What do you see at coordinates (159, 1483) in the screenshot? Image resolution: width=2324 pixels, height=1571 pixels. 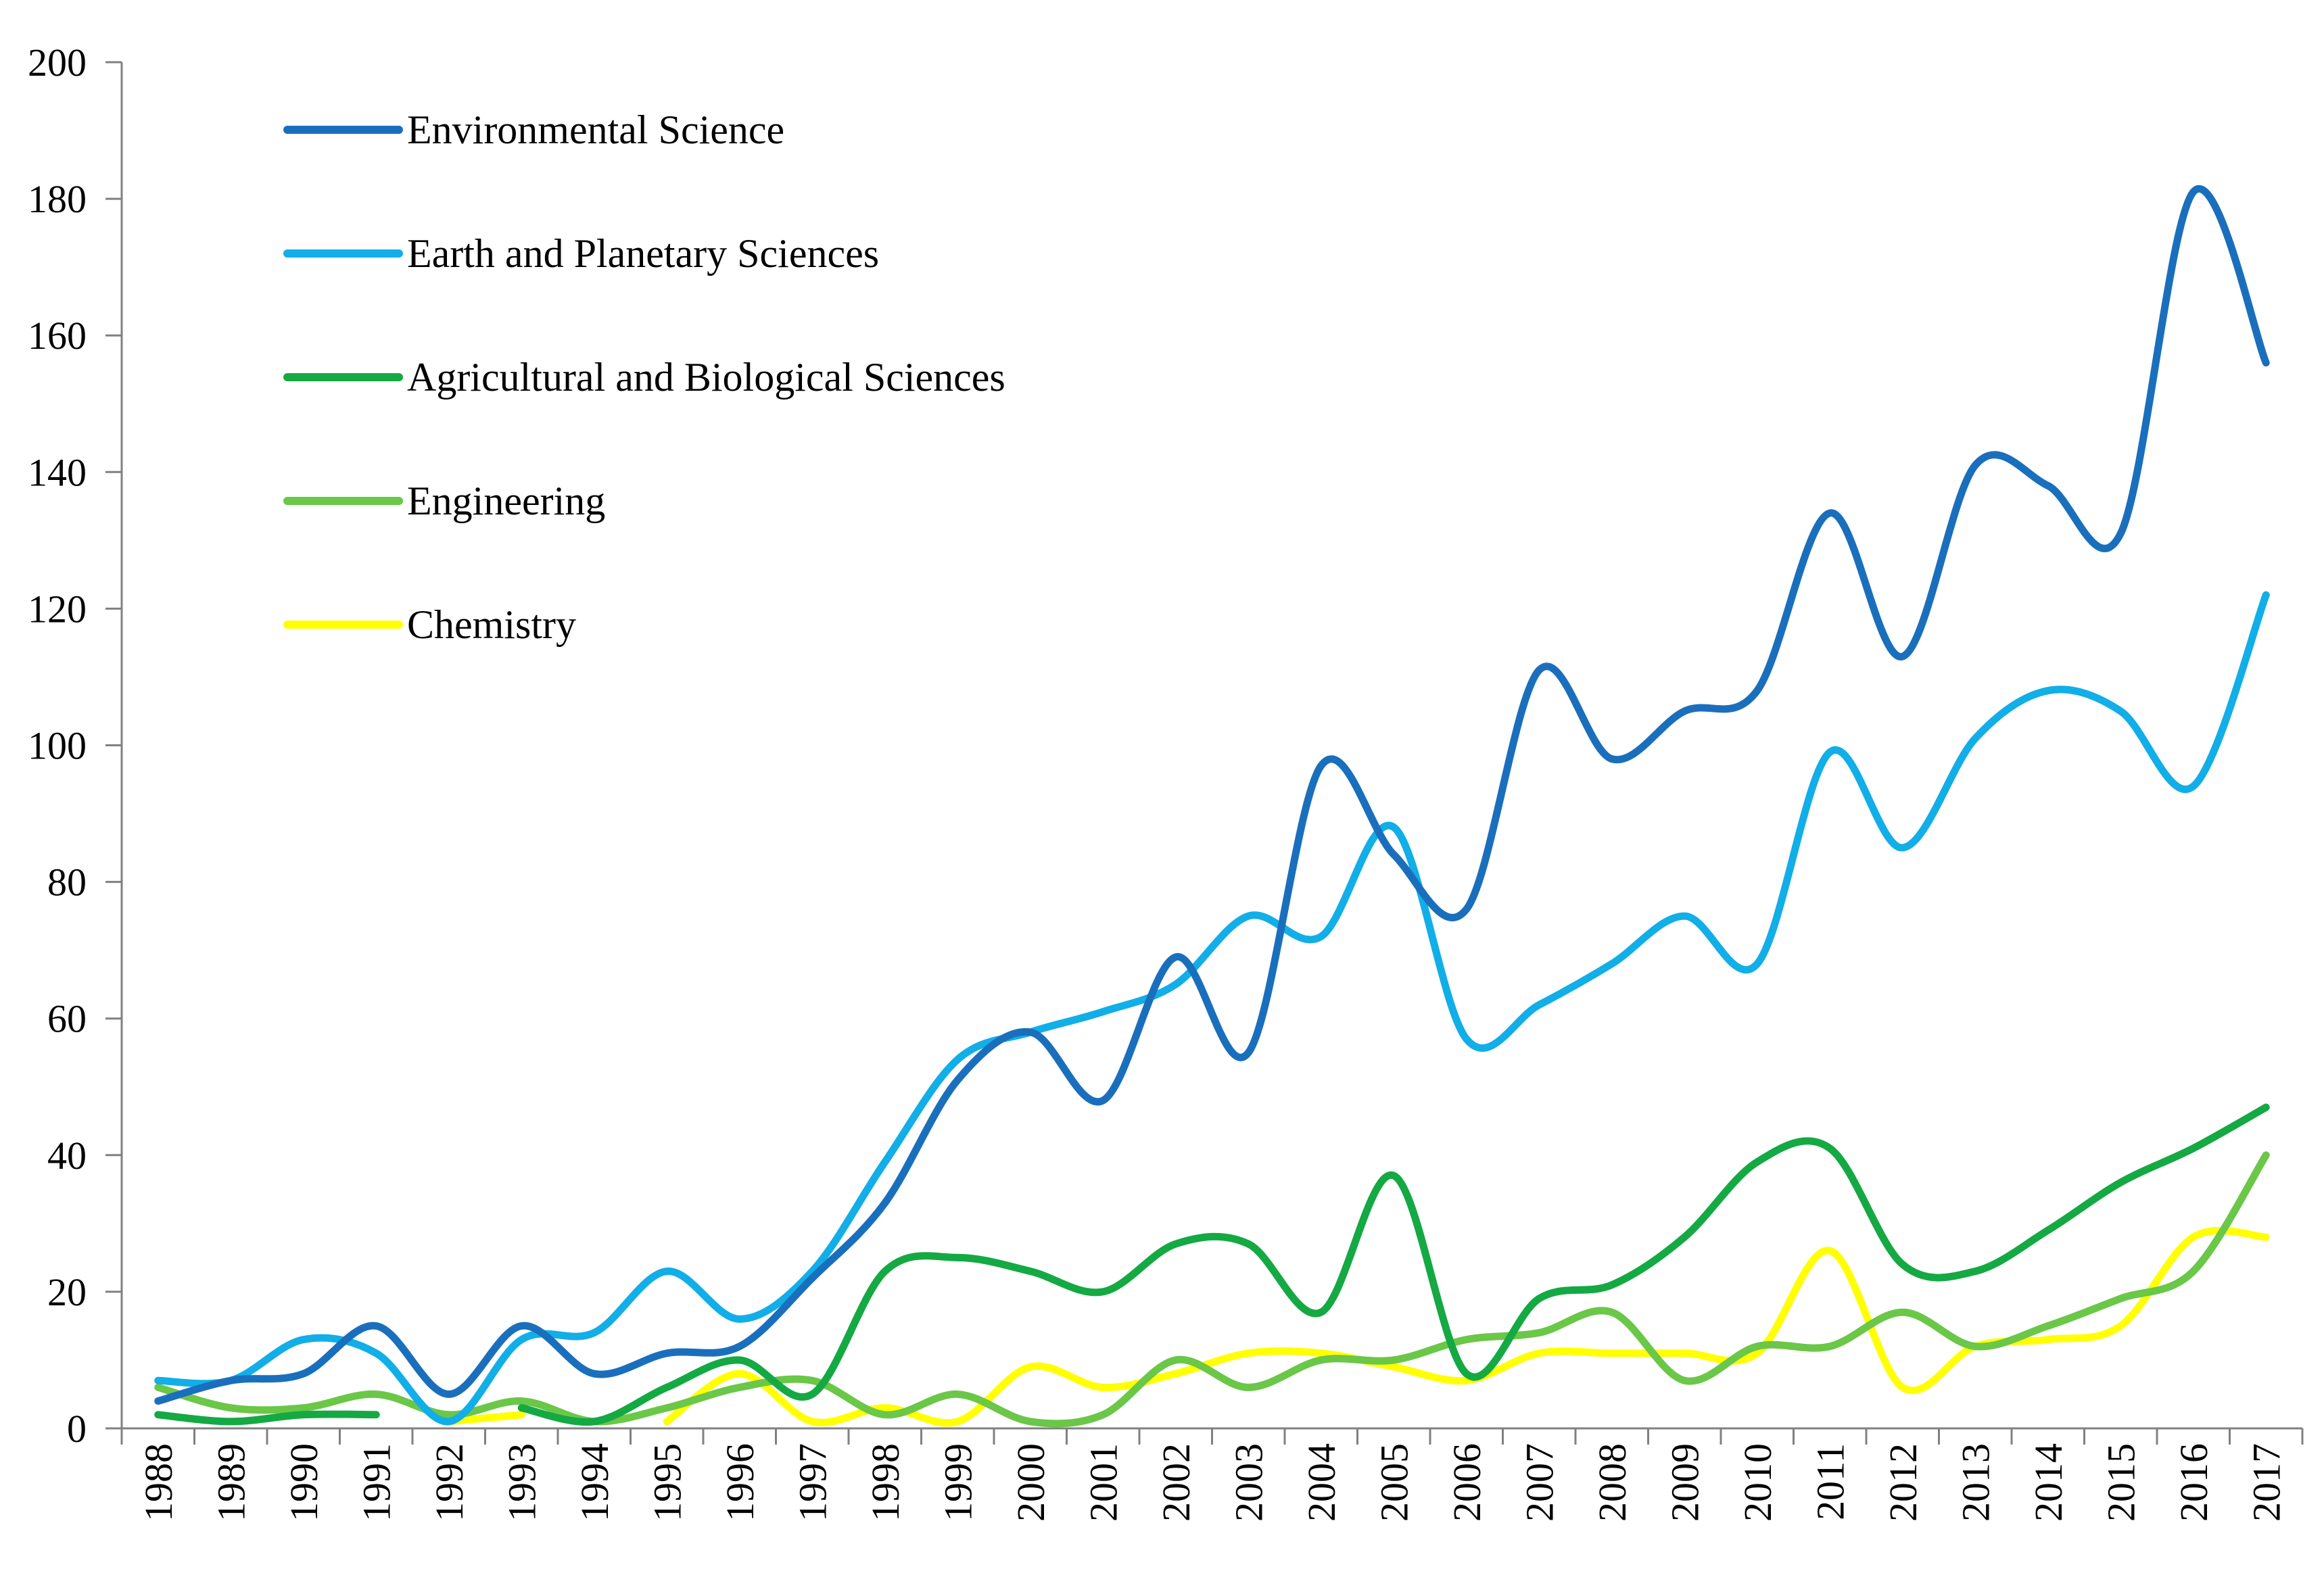 I see `x-tick-label: 1988` at bounding box center [159, 1483].